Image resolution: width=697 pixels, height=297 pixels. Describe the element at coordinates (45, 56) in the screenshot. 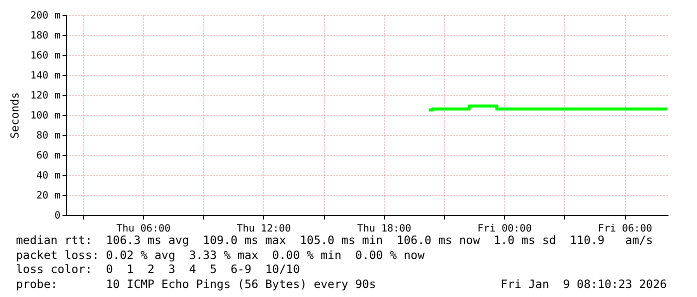

I see `y-tick-label: 160 m` at that location.